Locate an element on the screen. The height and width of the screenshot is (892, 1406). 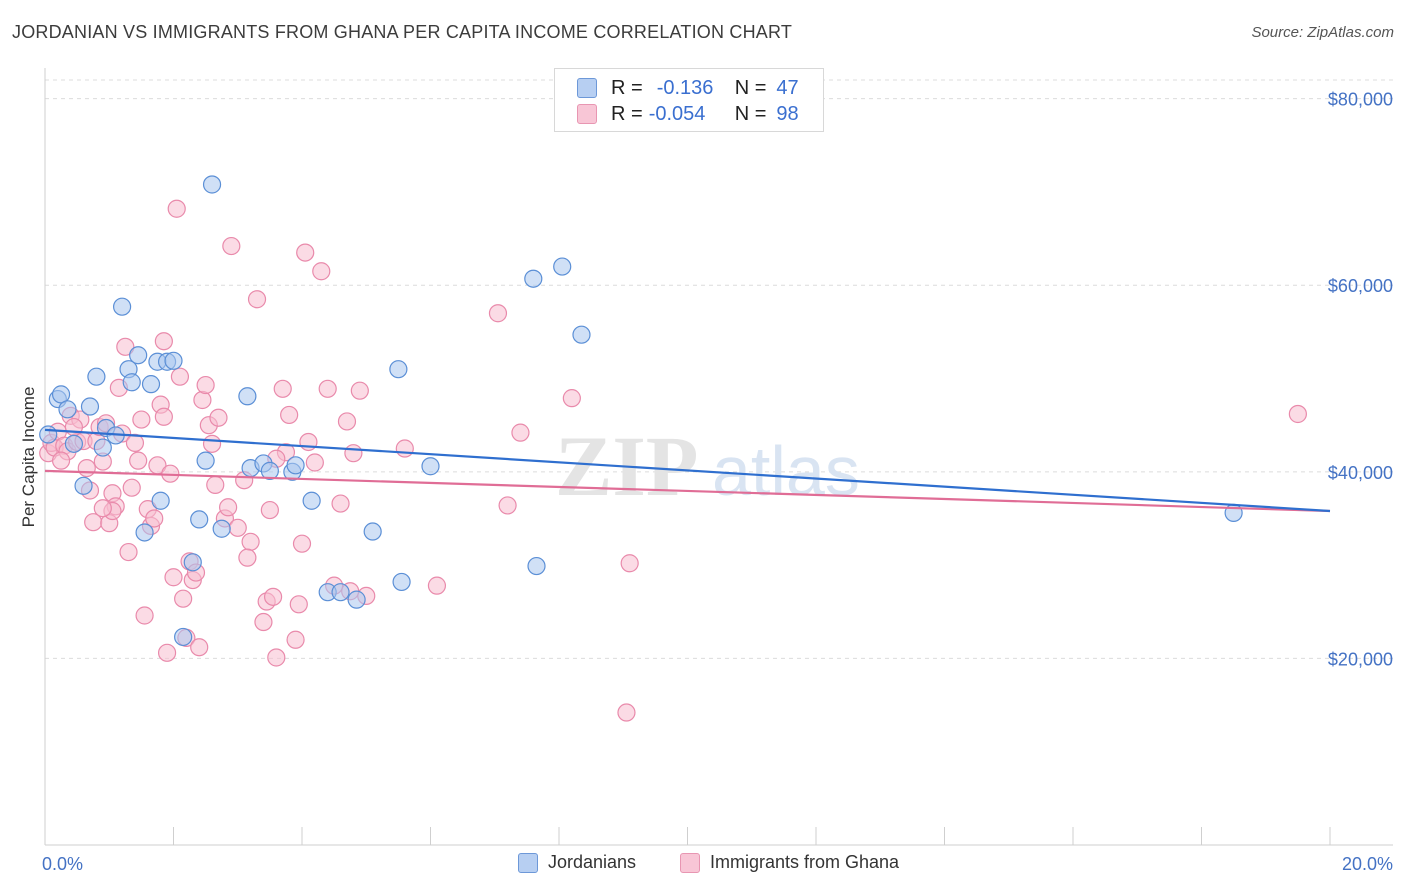
correlation-legend: R = -0.136 N = 47 R = -0.054 N = 98 is located at coordinates (689, 100).